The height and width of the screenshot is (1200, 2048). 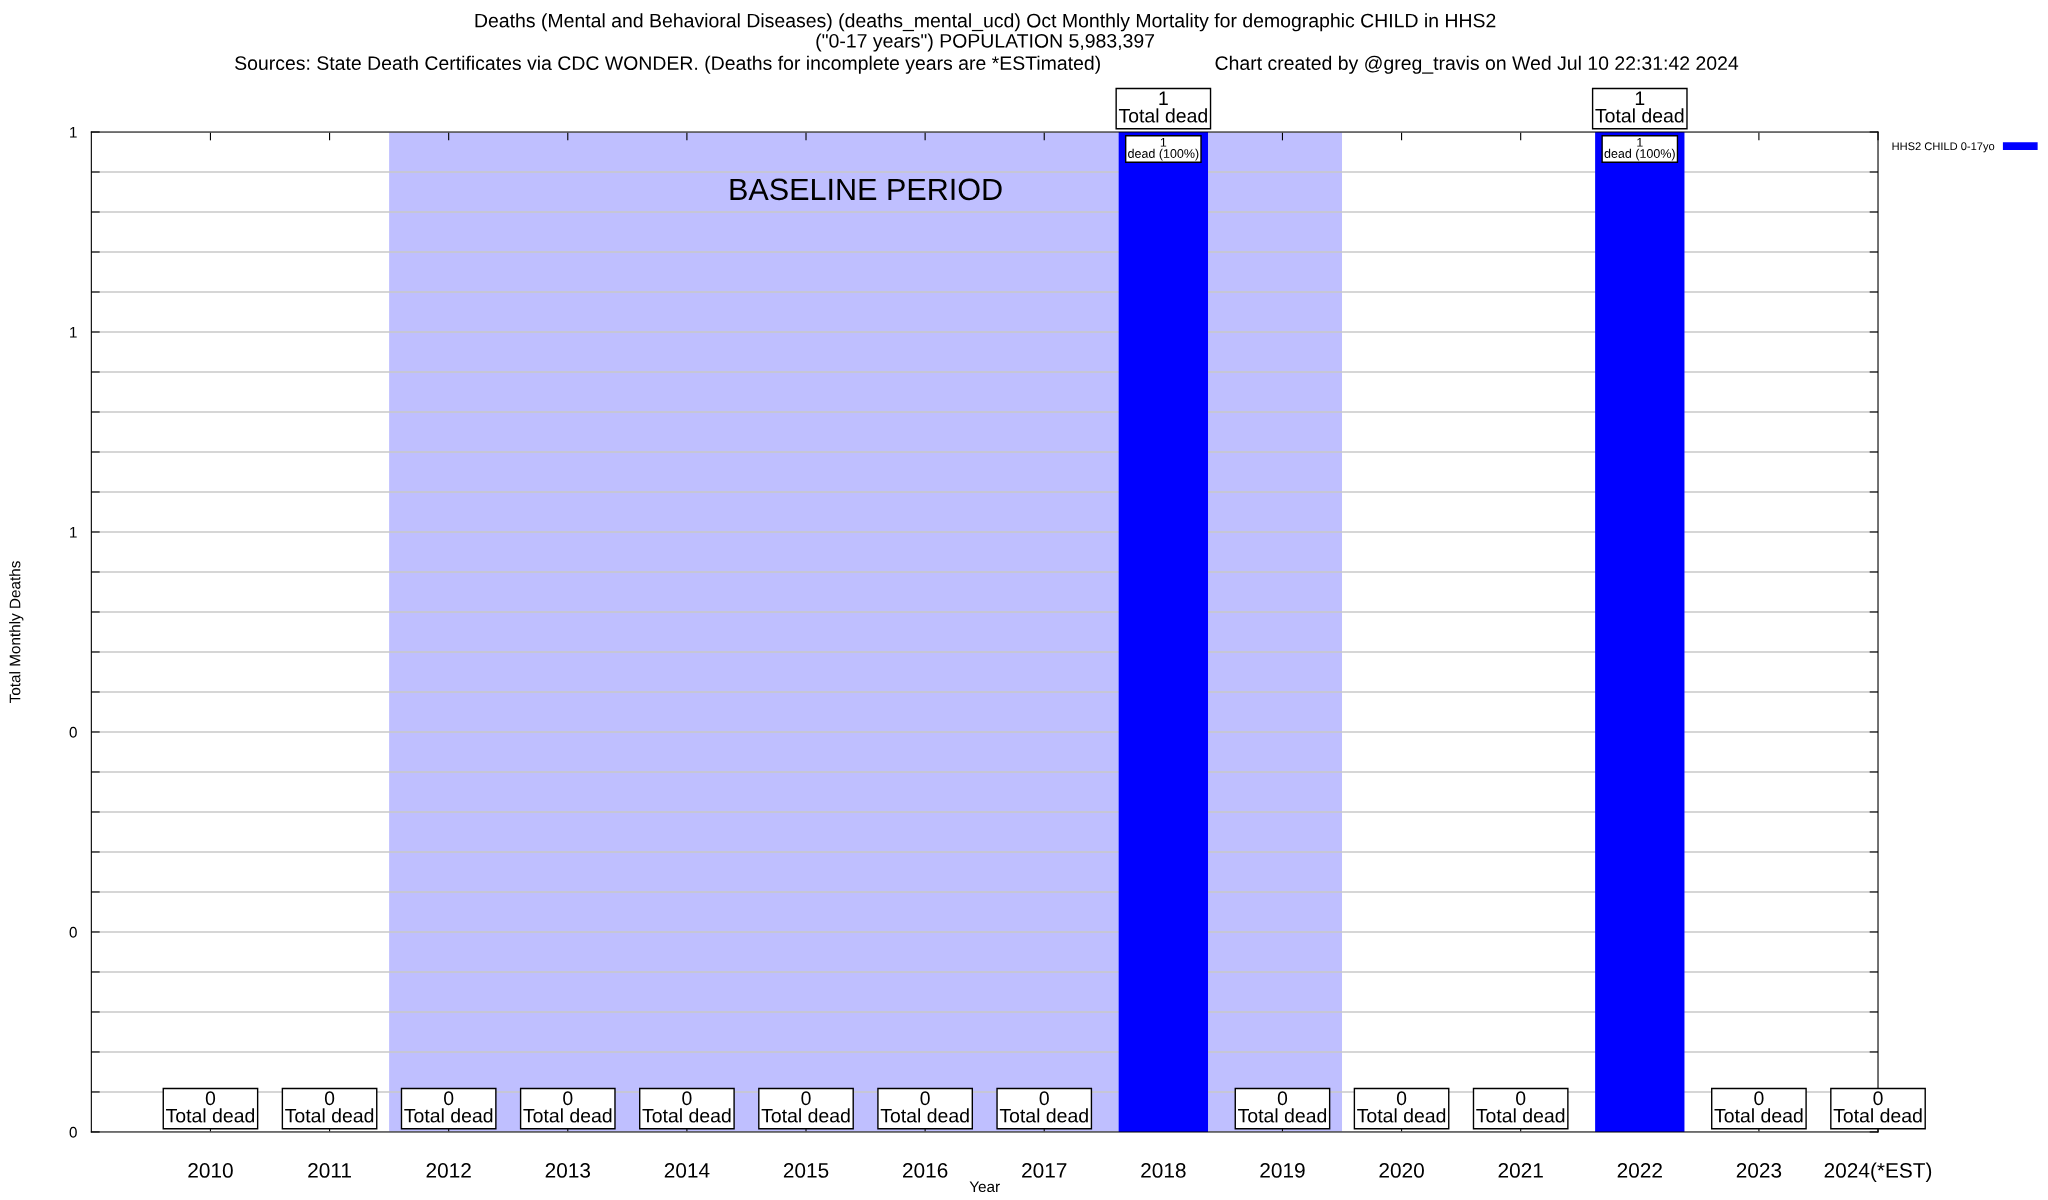 I want to click on x-tick-label: 2021, so click(x=1520, y=1170).